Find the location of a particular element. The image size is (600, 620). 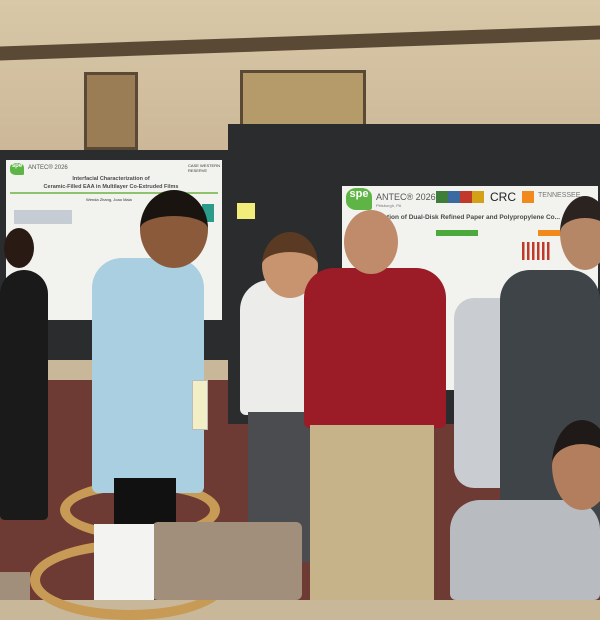

institution-label: TENNESSEE is located at coordinates (559, 195).